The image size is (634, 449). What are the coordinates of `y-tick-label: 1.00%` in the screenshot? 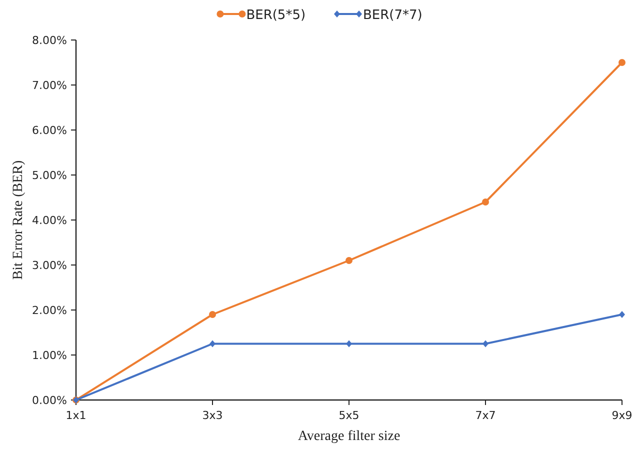 It's located at (49, 355).